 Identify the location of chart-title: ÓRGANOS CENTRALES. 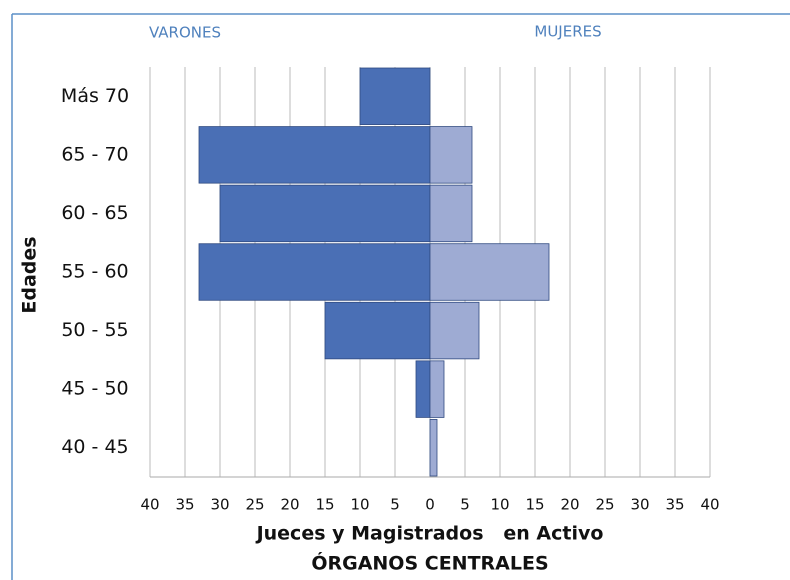
(429, 563).